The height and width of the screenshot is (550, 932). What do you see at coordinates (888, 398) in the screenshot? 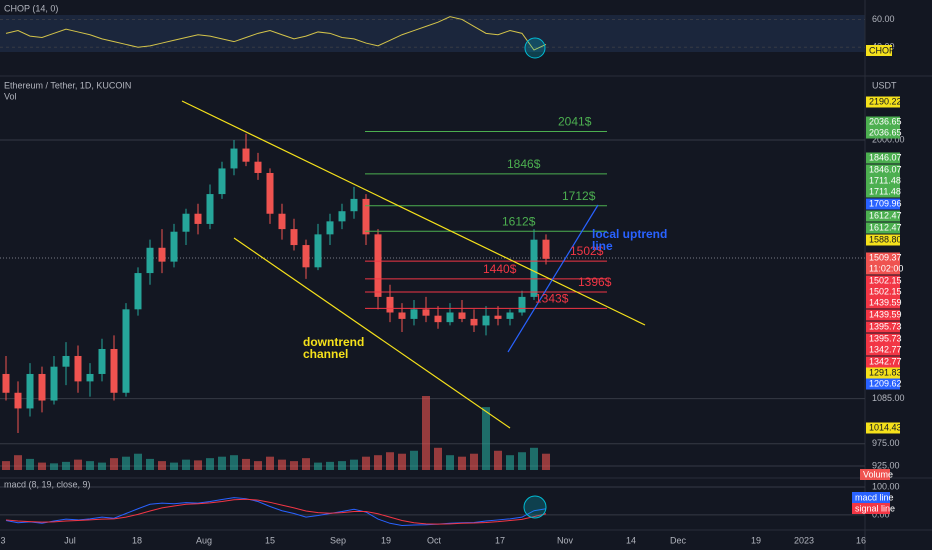
I see `y-tick-label: 1085.00` at bounding box center [888, 398].